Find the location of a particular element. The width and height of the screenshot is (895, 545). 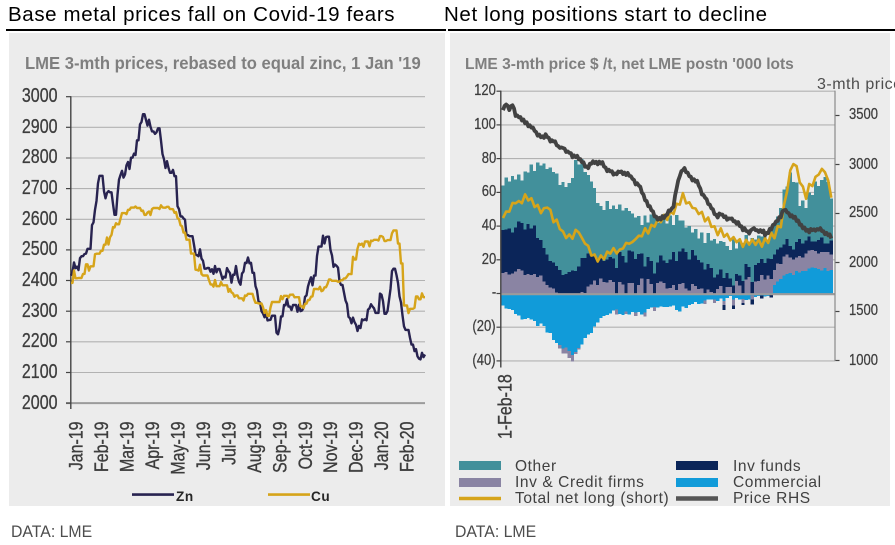

svg-text: Oct-19 is located at coordinates (305, 446).